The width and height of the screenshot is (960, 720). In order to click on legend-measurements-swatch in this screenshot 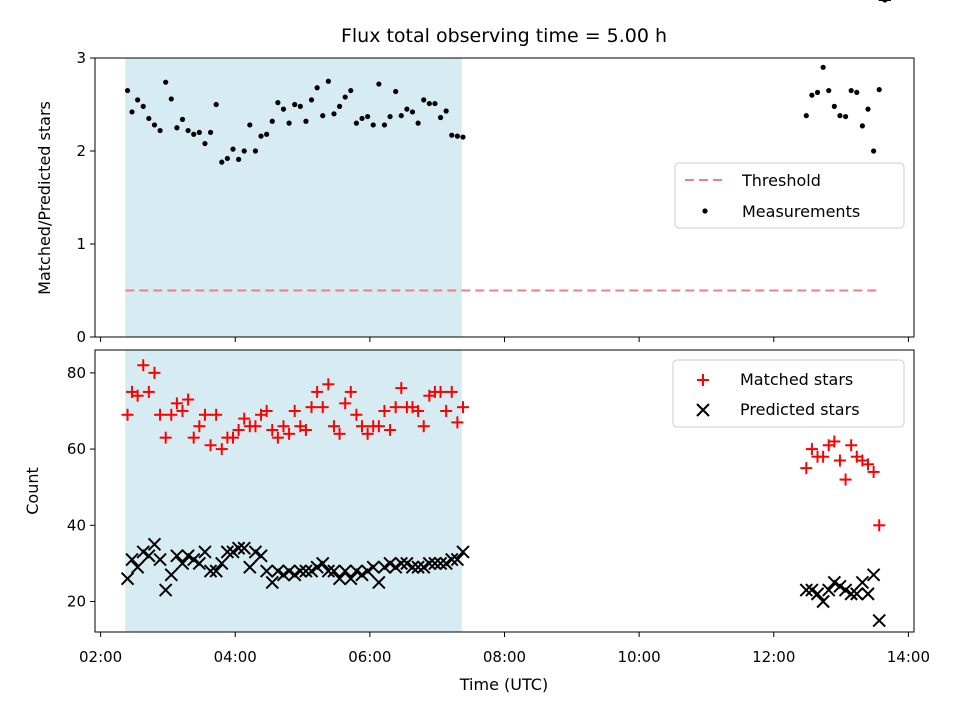, I will do `click(705, 211)`.